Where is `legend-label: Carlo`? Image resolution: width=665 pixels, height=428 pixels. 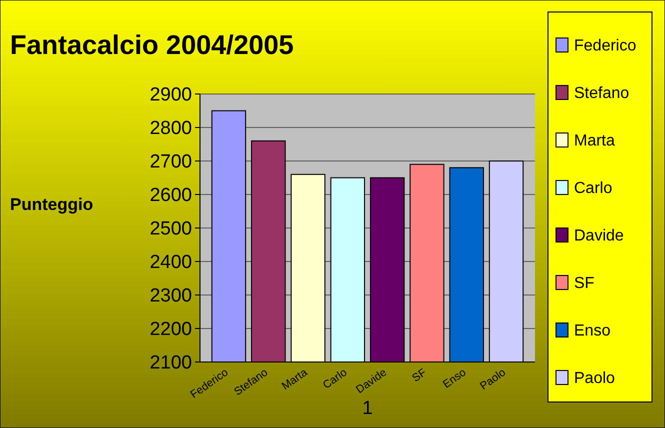
legend-label: Carlo is located at coordinates (593, 189).